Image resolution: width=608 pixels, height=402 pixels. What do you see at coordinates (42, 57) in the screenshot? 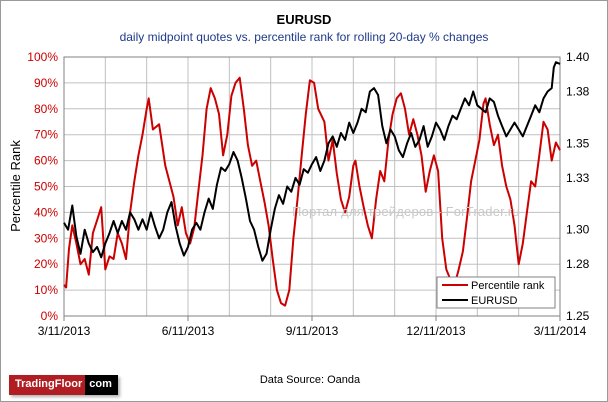
I see `y-left-tick-label: 100%` at bounding box center [42, 57].